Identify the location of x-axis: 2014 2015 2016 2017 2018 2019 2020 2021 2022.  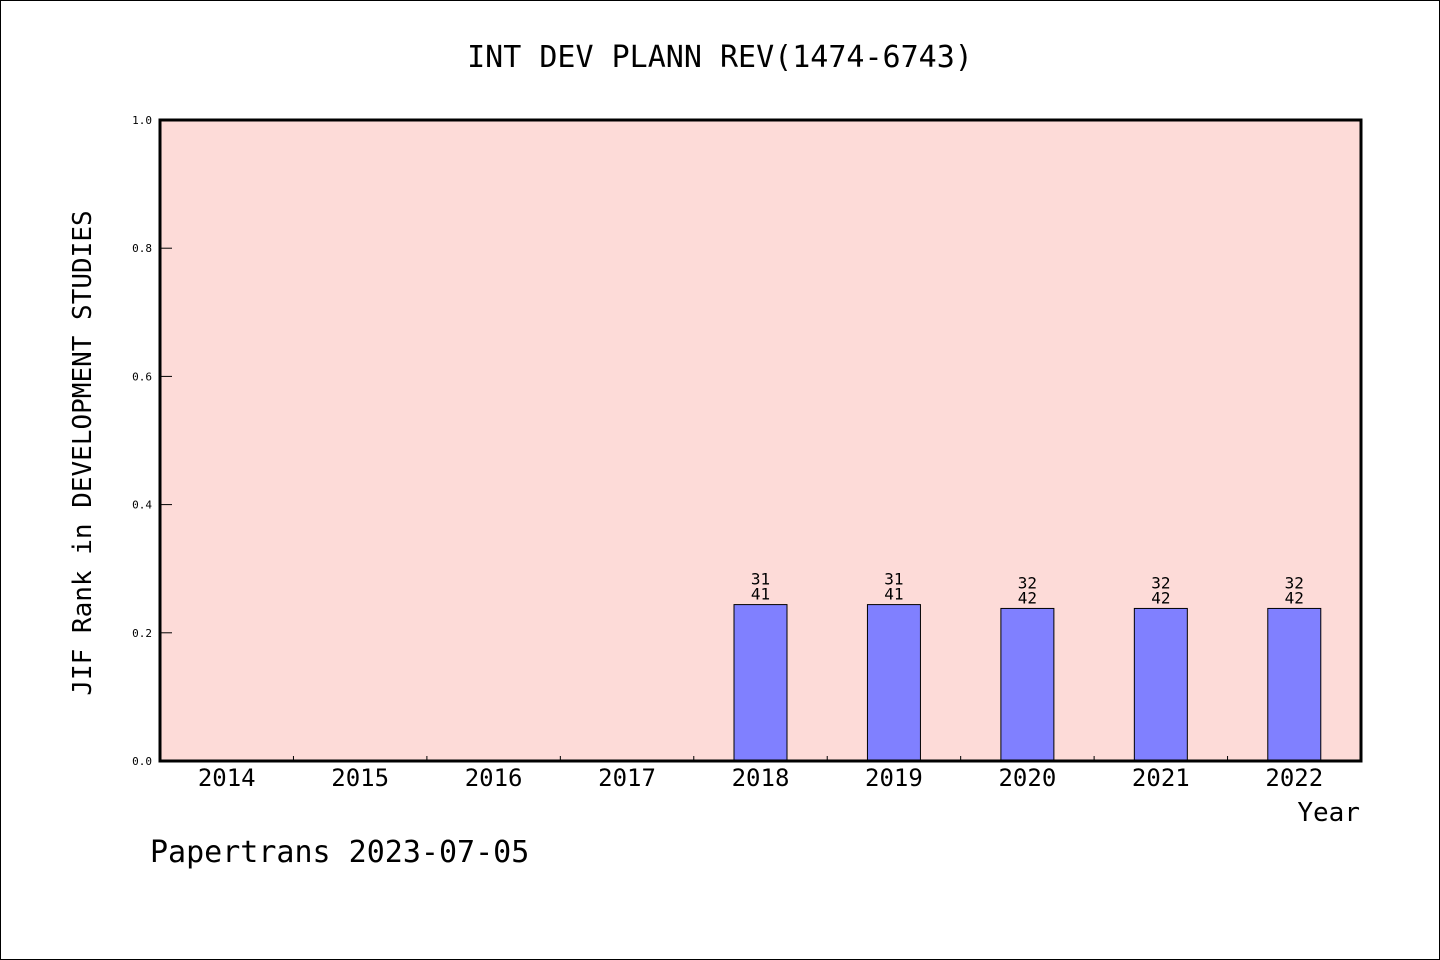
(760, 774).